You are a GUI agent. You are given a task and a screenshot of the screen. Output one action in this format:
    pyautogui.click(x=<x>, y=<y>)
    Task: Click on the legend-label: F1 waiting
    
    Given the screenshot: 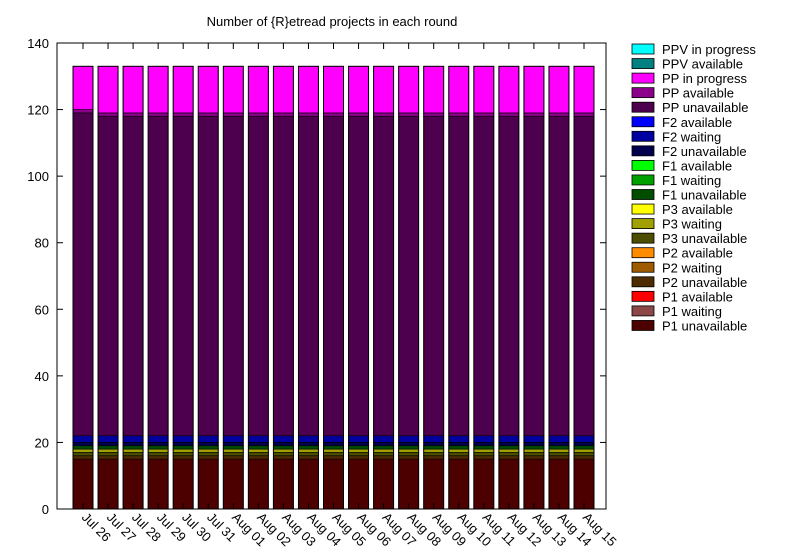 What is the action you would take?
    pyautogui.click(x=691, y=180)
    